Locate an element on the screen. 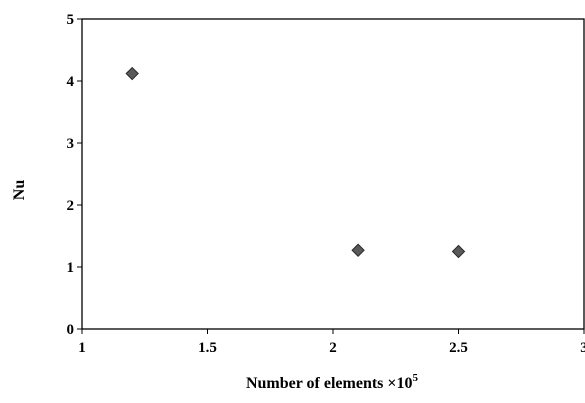  y-tick-label: 0 is located at coordinates (71, 330).